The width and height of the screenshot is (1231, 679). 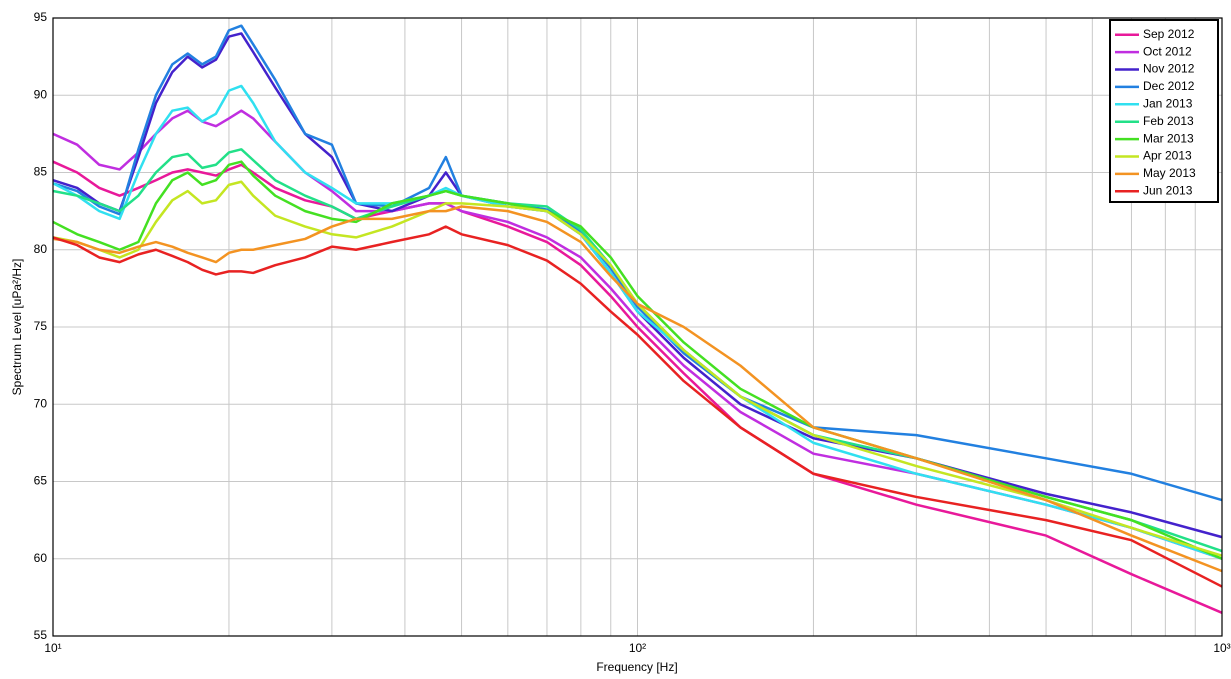 I want to click on y-axis-label: Spectrum Level [uPa²/Hz], so click(x=17, y=327).